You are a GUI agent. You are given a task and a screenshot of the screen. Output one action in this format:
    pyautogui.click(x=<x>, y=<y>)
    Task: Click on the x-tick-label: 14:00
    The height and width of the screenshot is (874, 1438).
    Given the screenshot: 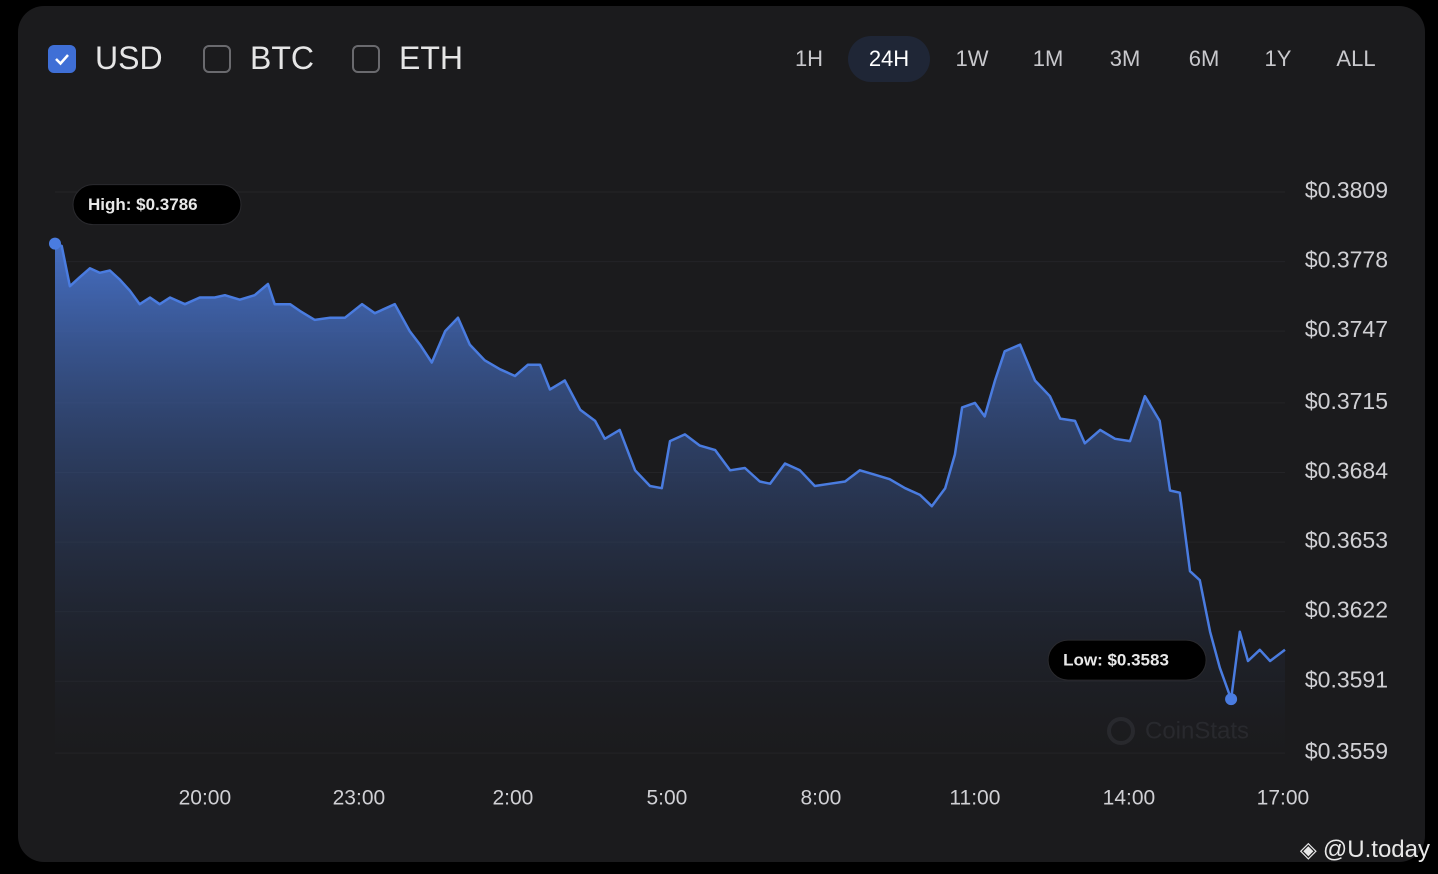 What is the action you would take?
    pyautogui.click(x=1129, y=798)
    